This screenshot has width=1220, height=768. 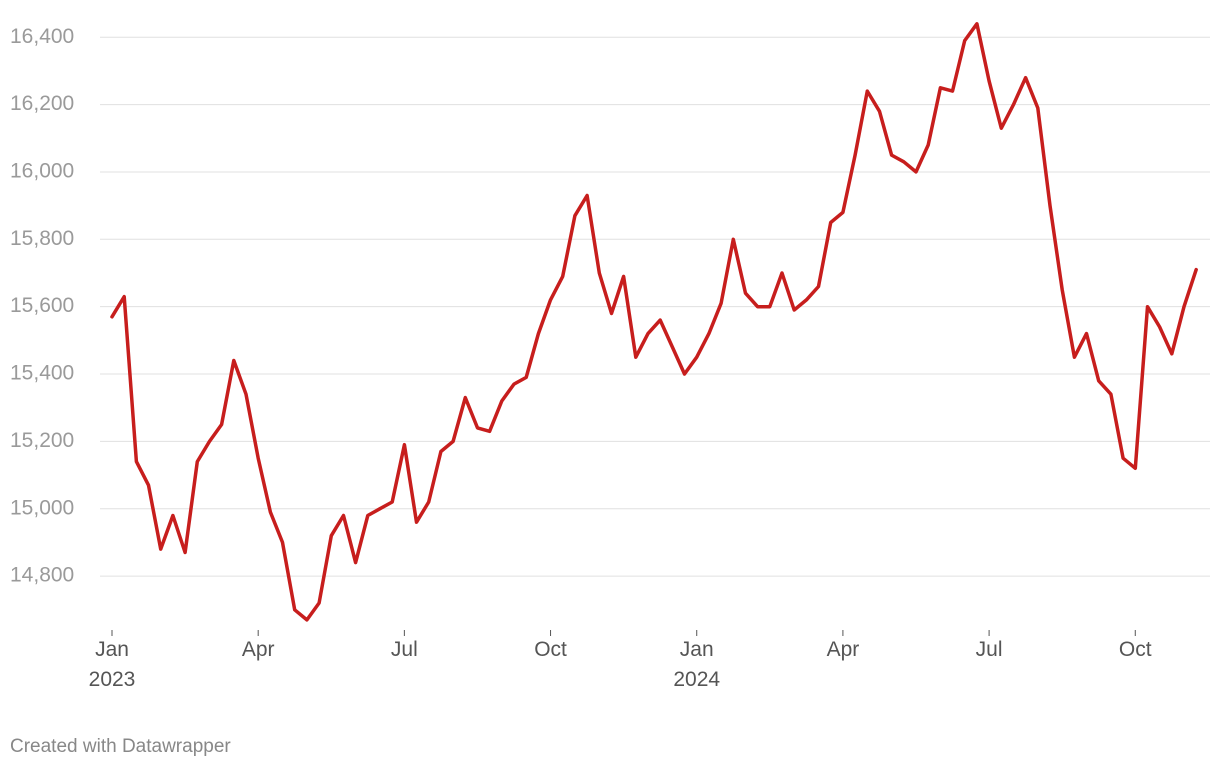 What do you see at coordinates (112, 664) in the screenshot?
I see `x-tick-label: Jan 2023` at bounding box center [112, 664].